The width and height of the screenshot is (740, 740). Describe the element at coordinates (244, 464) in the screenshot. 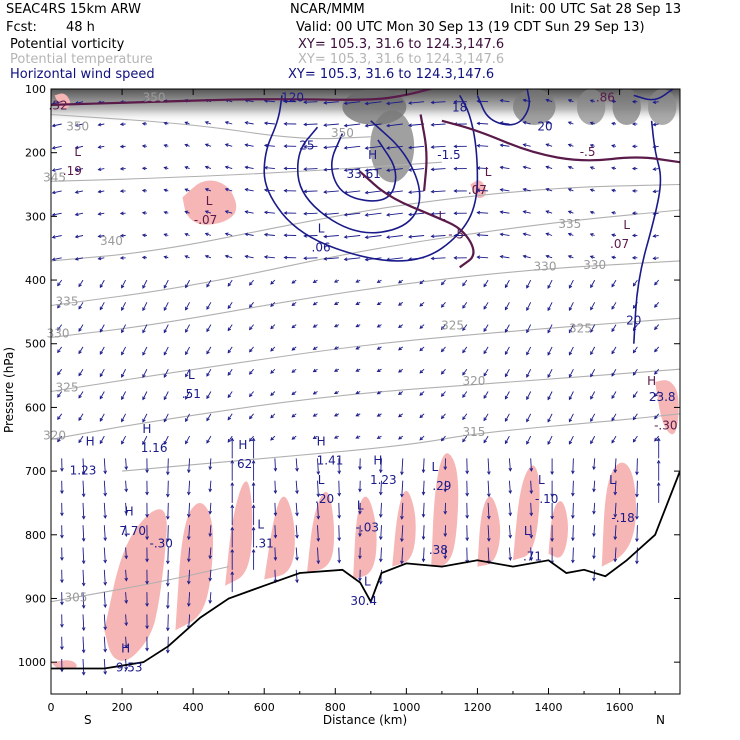

I see `wind-extremum-label: 62` at that location.